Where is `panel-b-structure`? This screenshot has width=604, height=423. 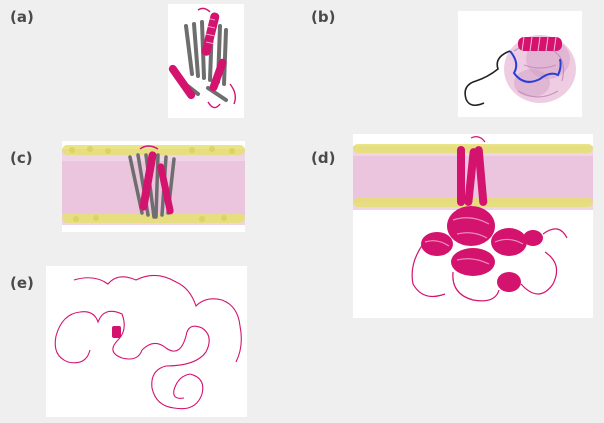 panel-b-structure is located at coordinates (520, 64).